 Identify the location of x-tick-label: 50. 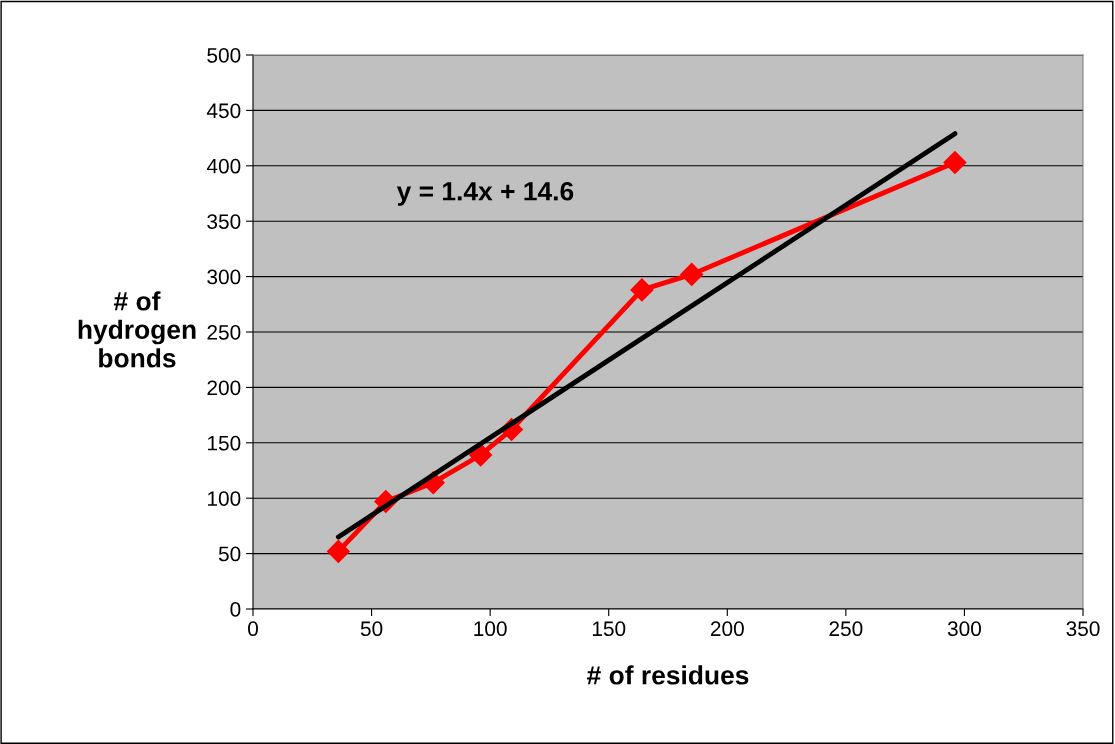
(371, 629).